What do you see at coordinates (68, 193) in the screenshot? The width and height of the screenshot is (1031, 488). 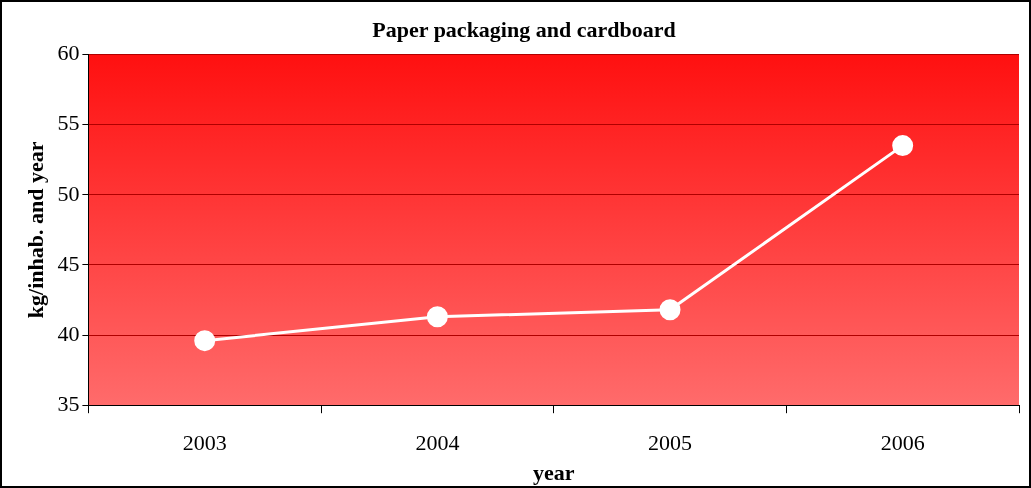 I see `y-tick-label: 50` at bounding box center [68, 193].